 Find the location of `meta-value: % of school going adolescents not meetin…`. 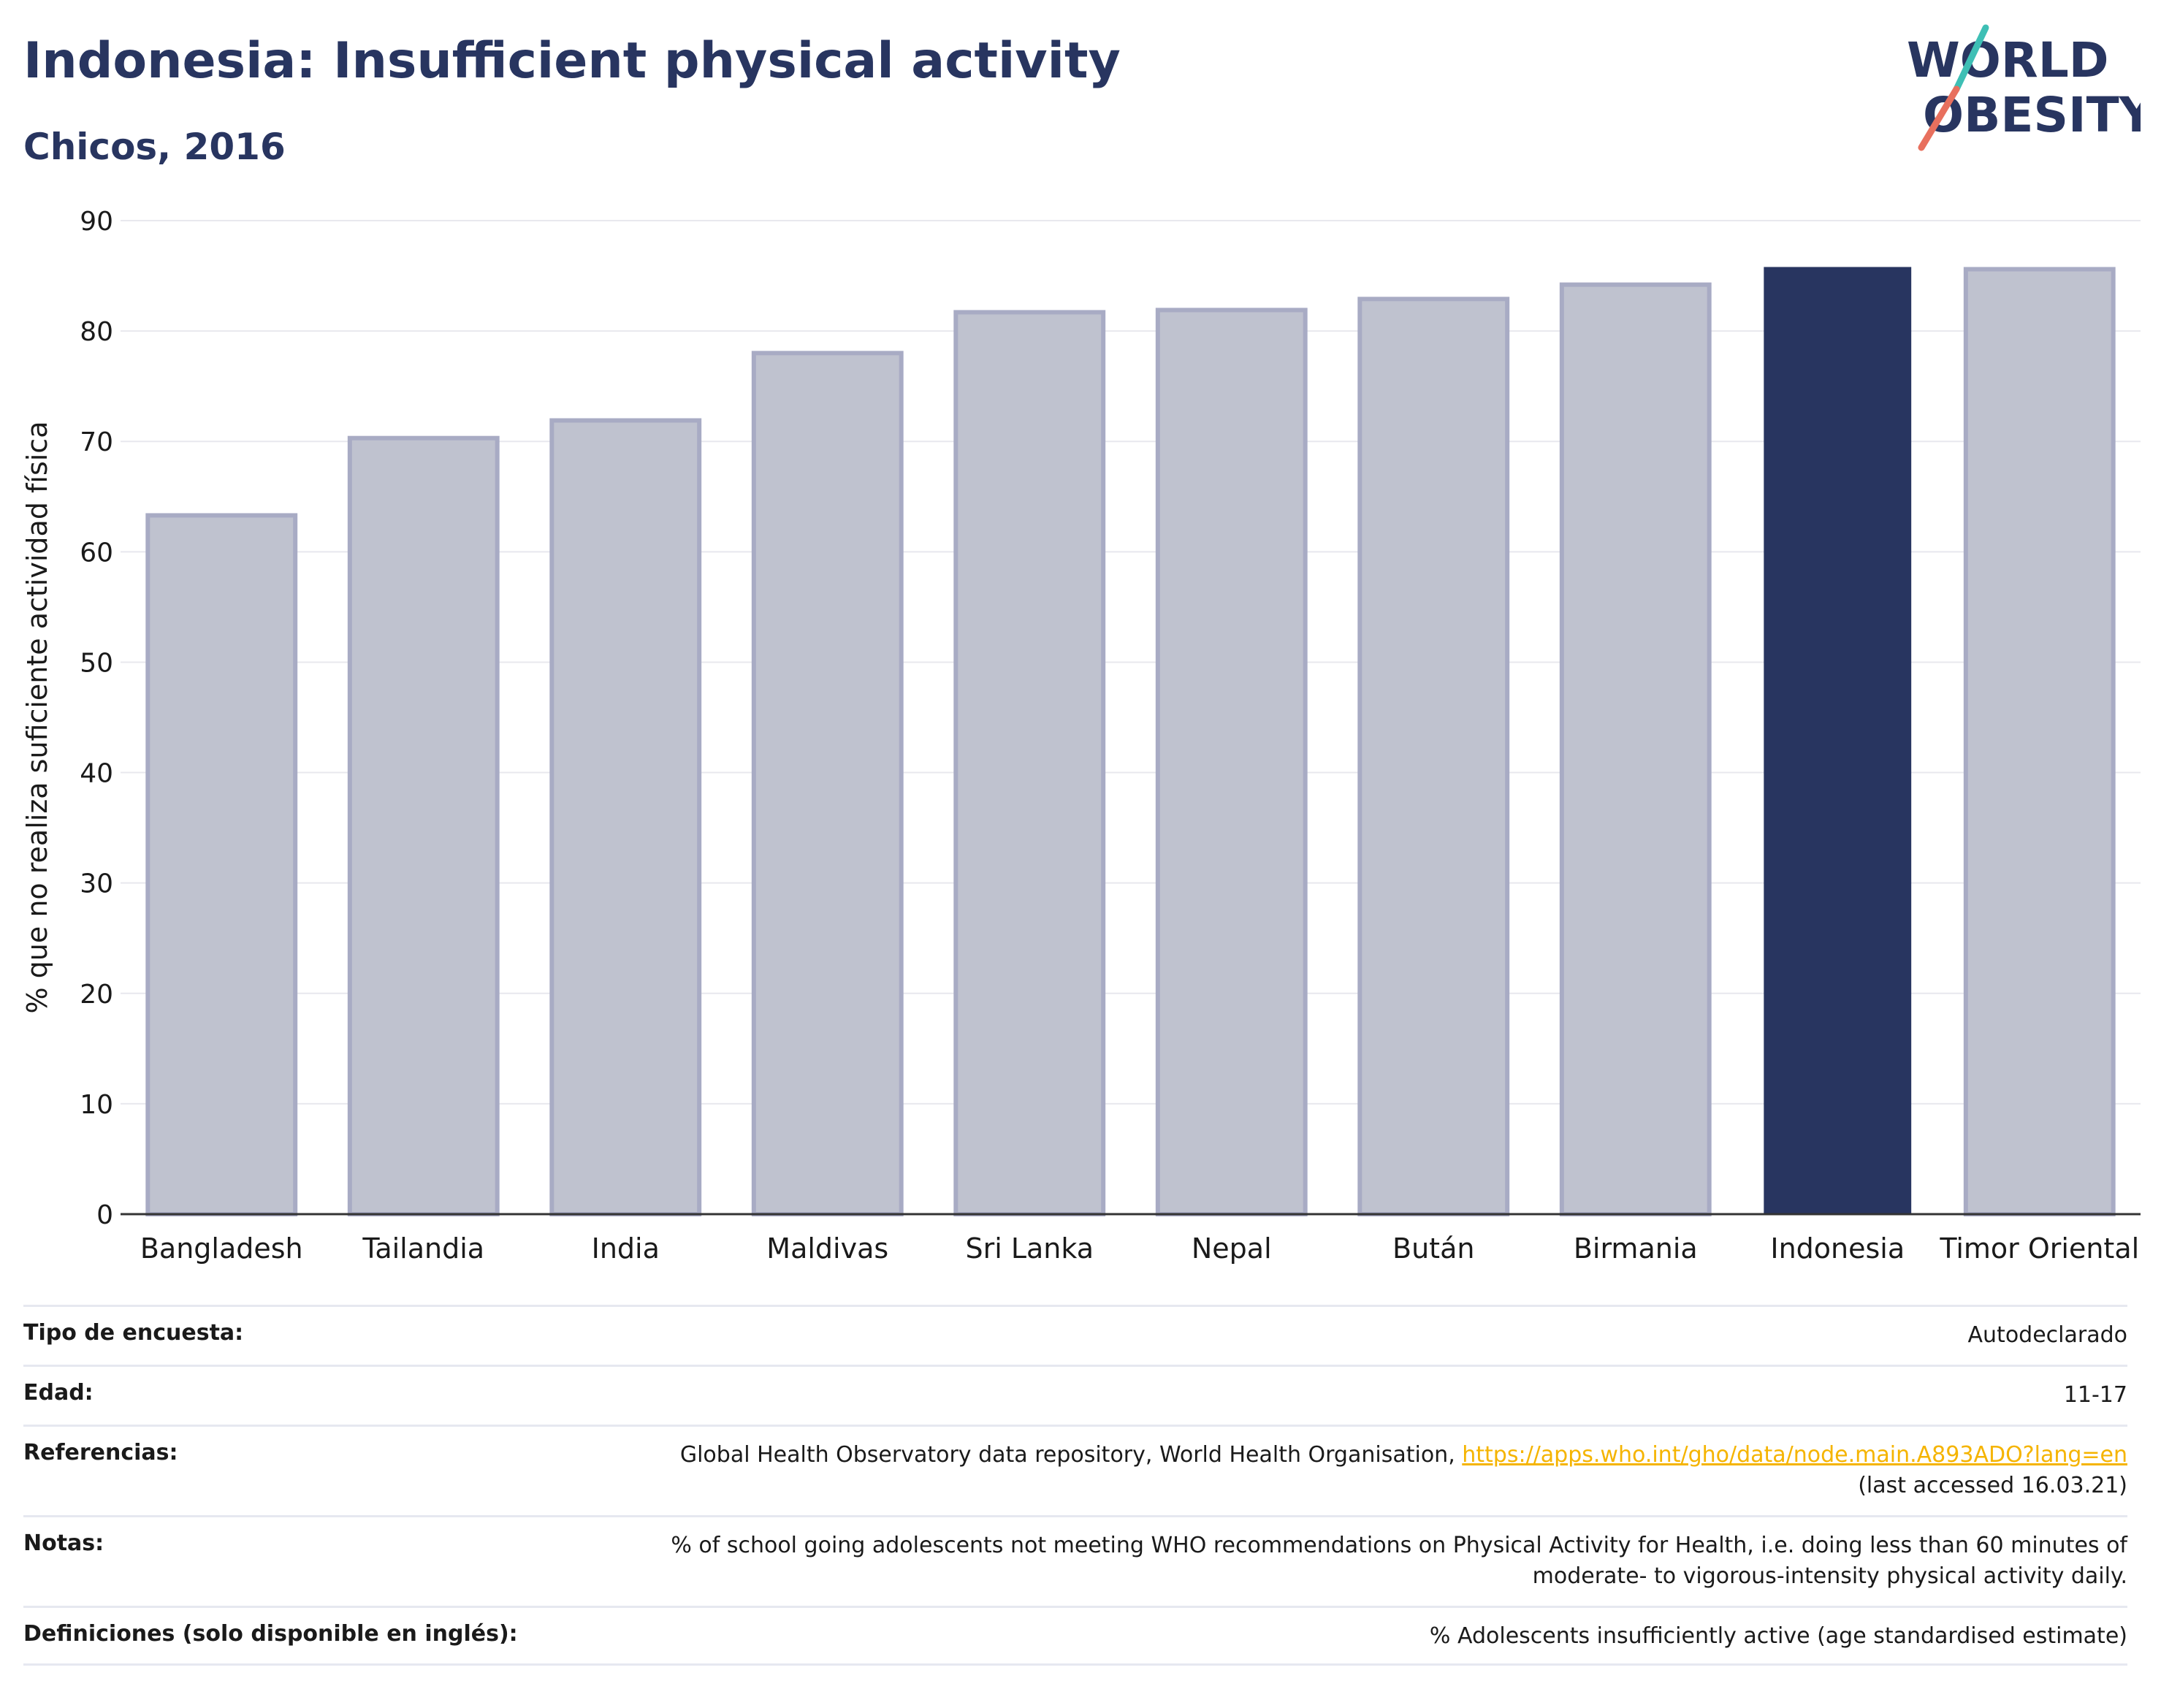

meta-value: % of school going adolescents not meetin… is located at coordinates (1399, 1561).